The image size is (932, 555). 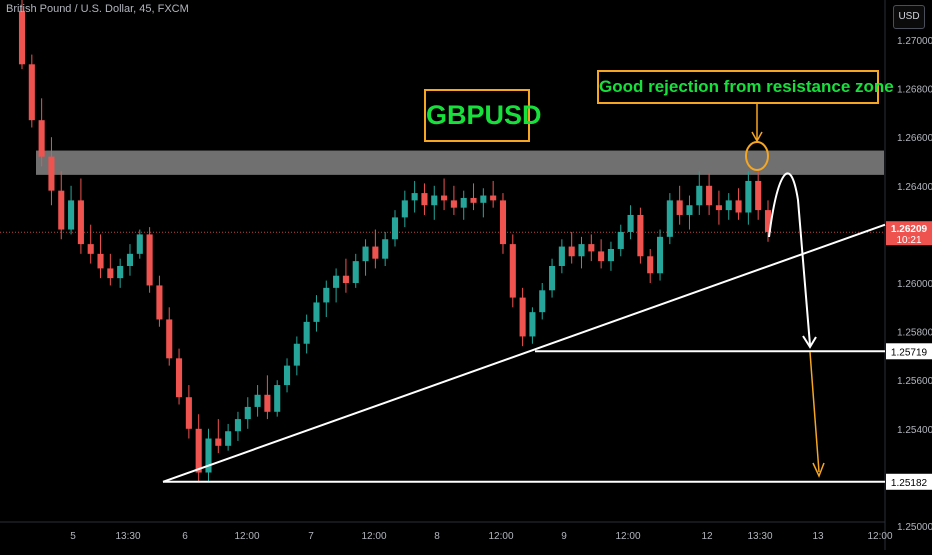 What do you see at coordinates (460, 162) in the screenshot?
I see `resistance-zone` at bounding box center [460, 162].